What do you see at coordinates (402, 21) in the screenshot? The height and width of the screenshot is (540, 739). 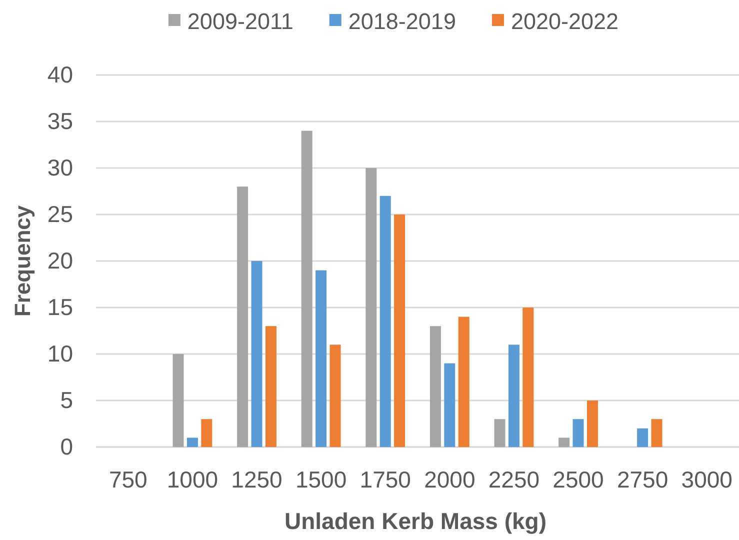 I see `legend-label: 2018-2019` at bounding box center [402, 21].